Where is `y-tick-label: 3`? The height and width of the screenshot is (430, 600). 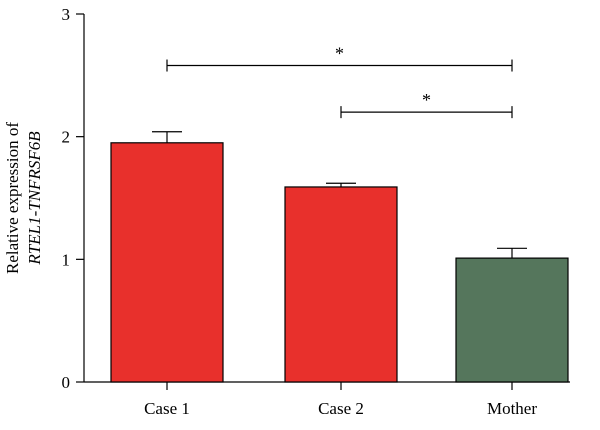 y-tick-label: 3 is located at coordinates (66, 14).